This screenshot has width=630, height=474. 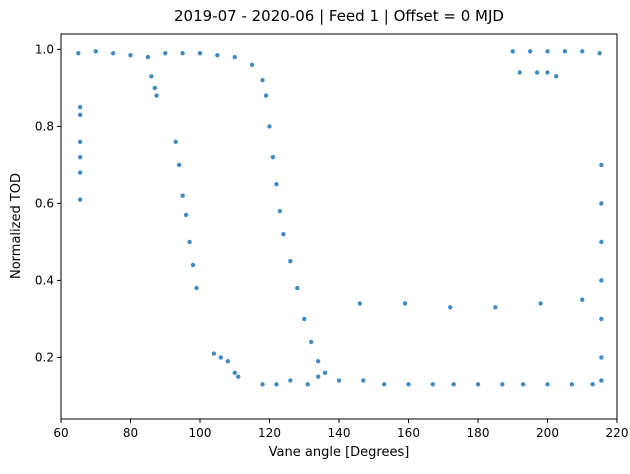 I want to click on x-tick-label: 180, so click(x=478, y=433).